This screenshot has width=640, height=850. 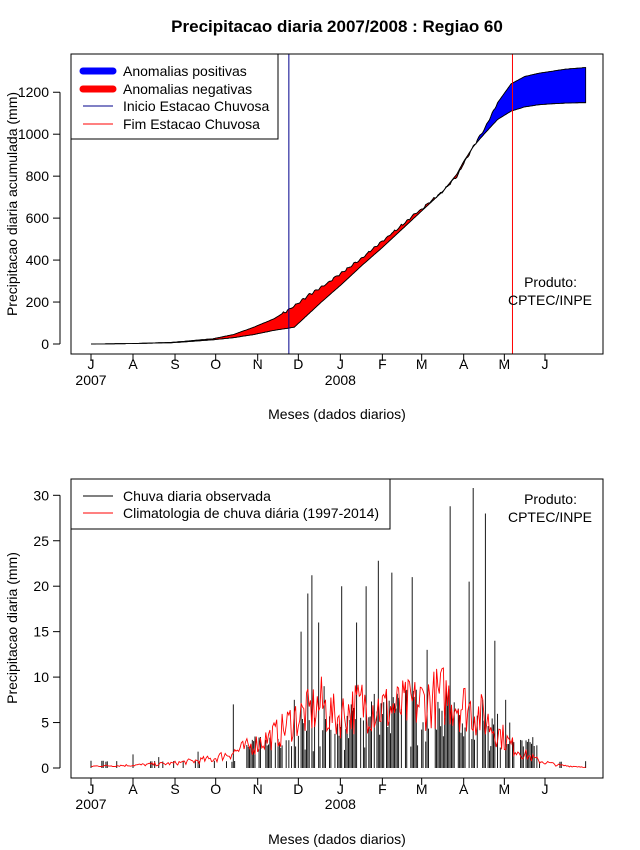 What do you see at coordinates (382, 789) in the screenshot?
I see `bottom-x-tick-label: F` at bounding box center [382, 789].